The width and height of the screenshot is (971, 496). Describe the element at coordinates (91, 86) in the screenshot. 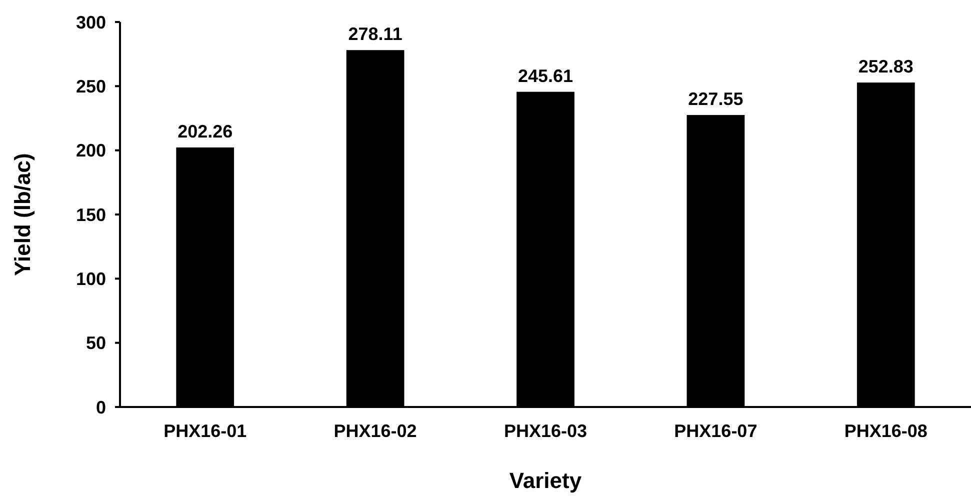

I see `y-tick-label: 250` at that location.